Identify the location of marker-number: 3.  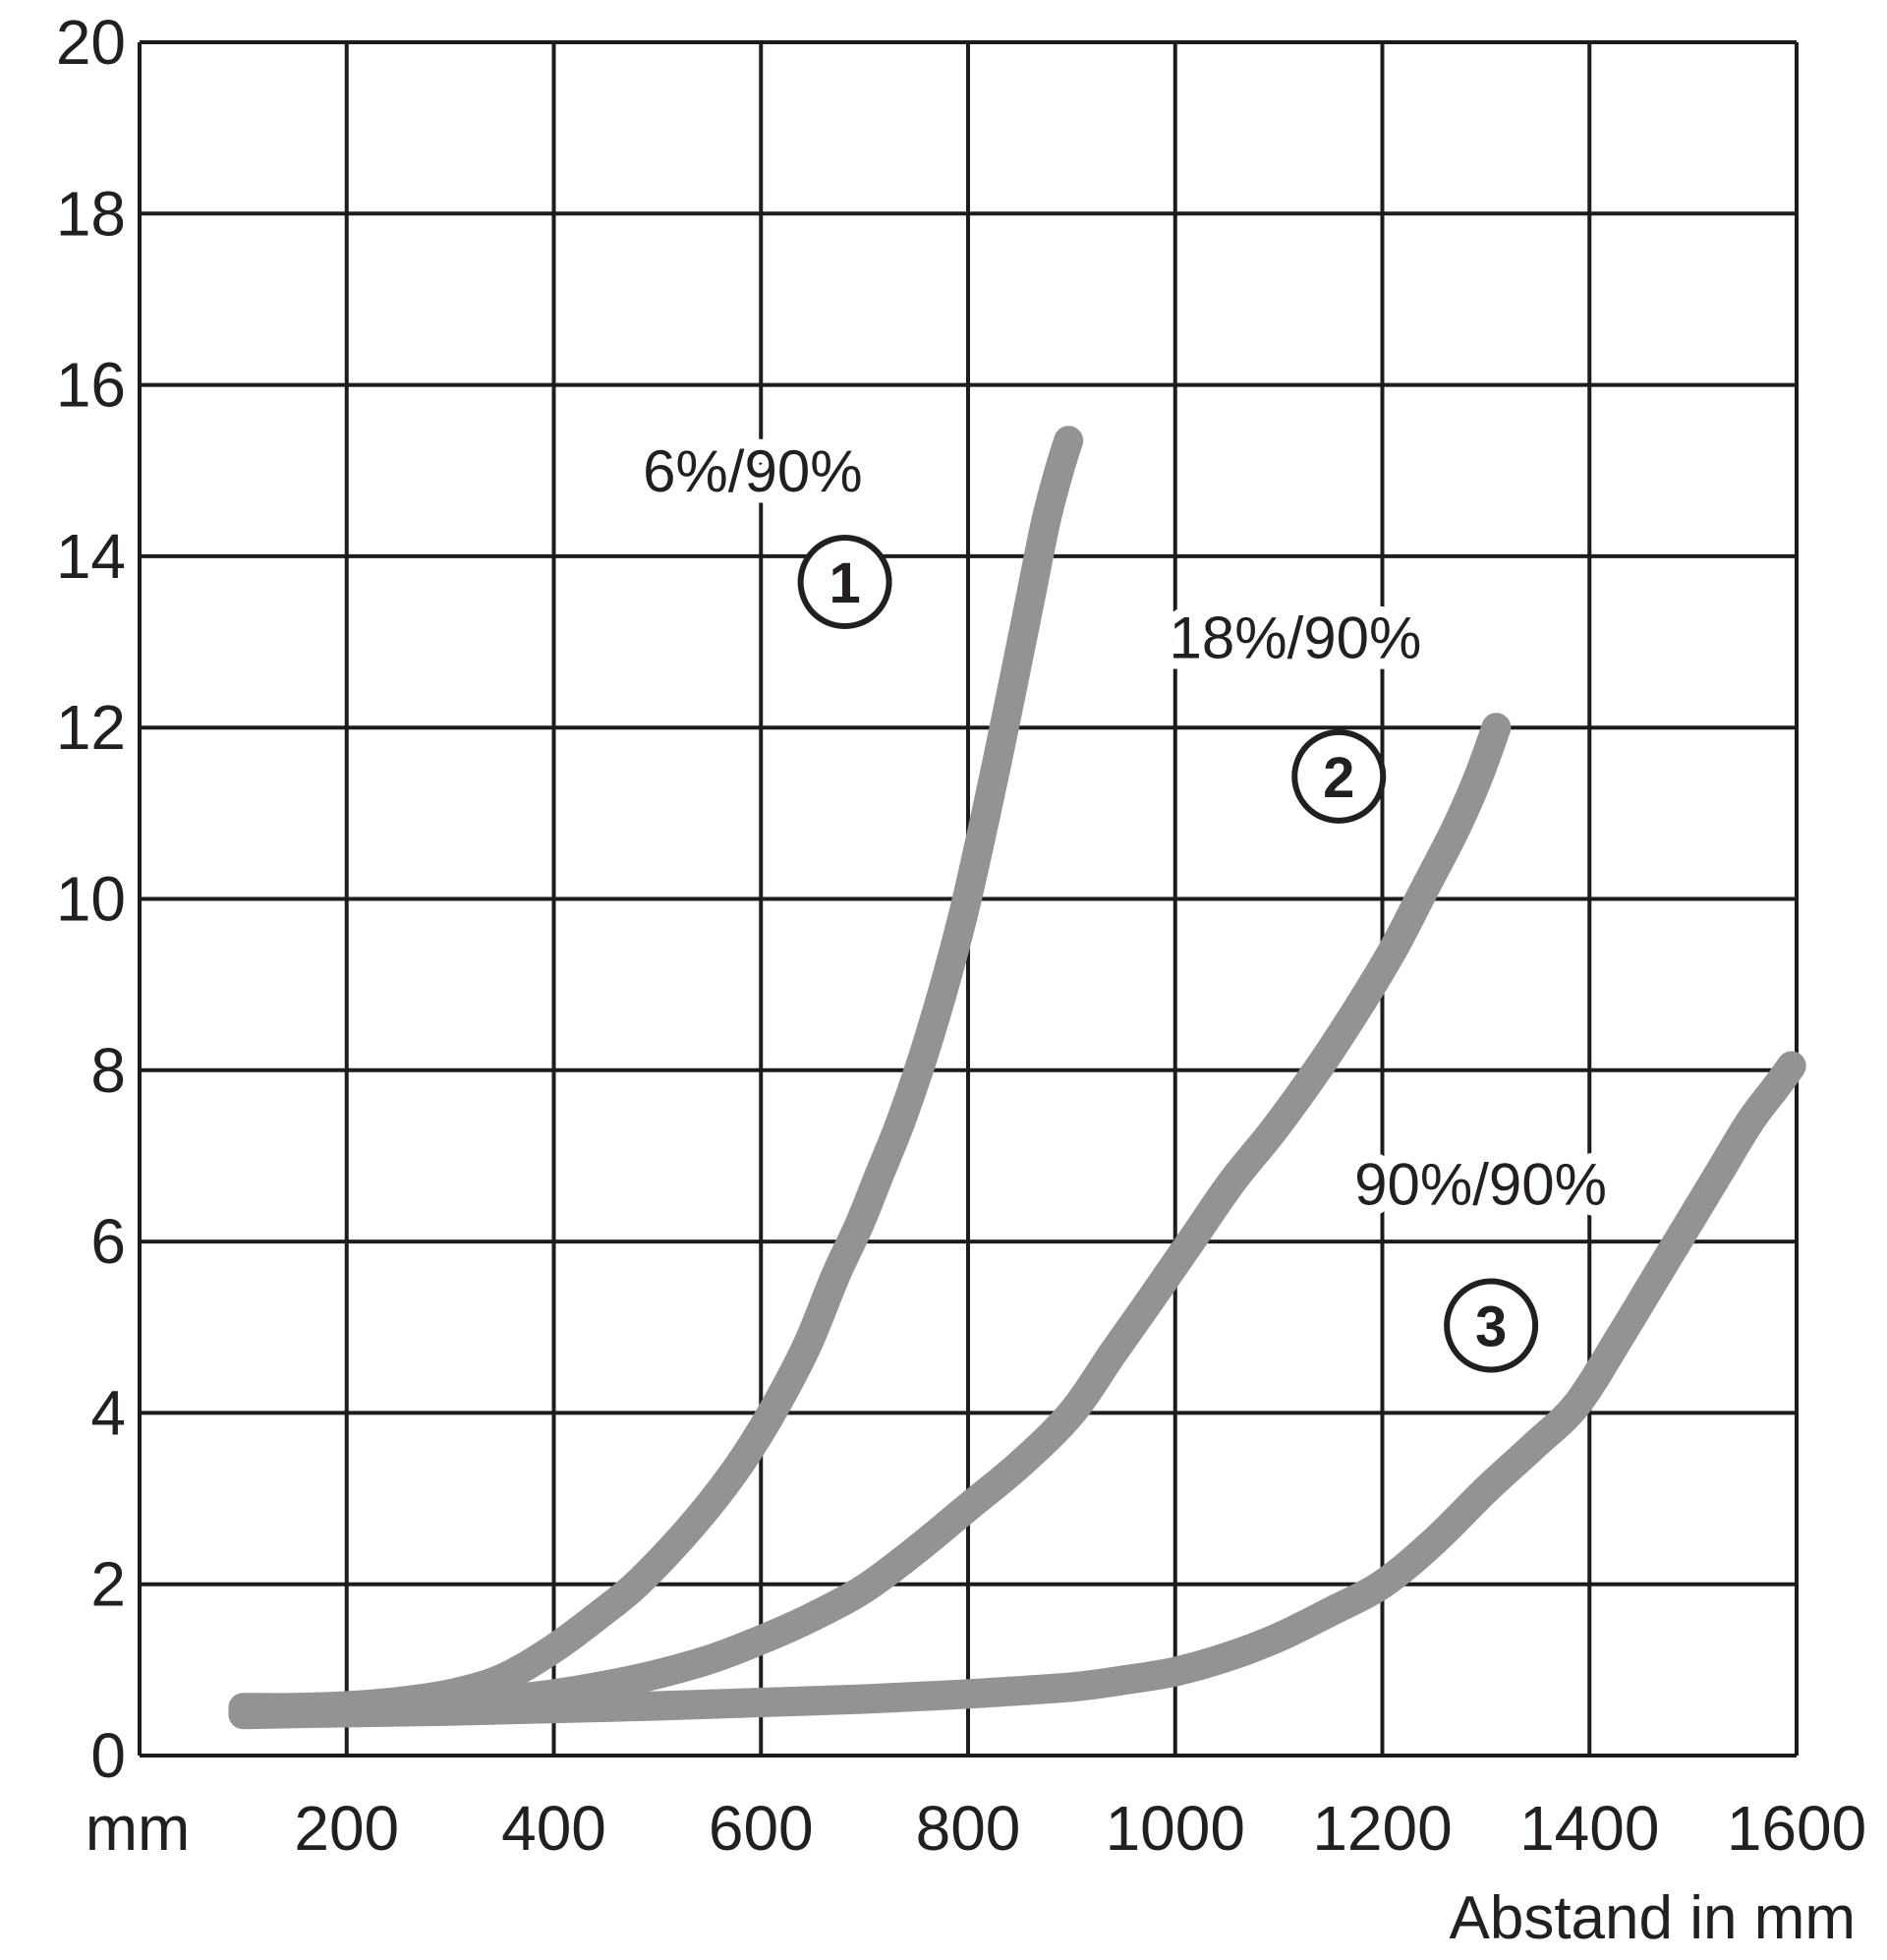
(1491, 1328).